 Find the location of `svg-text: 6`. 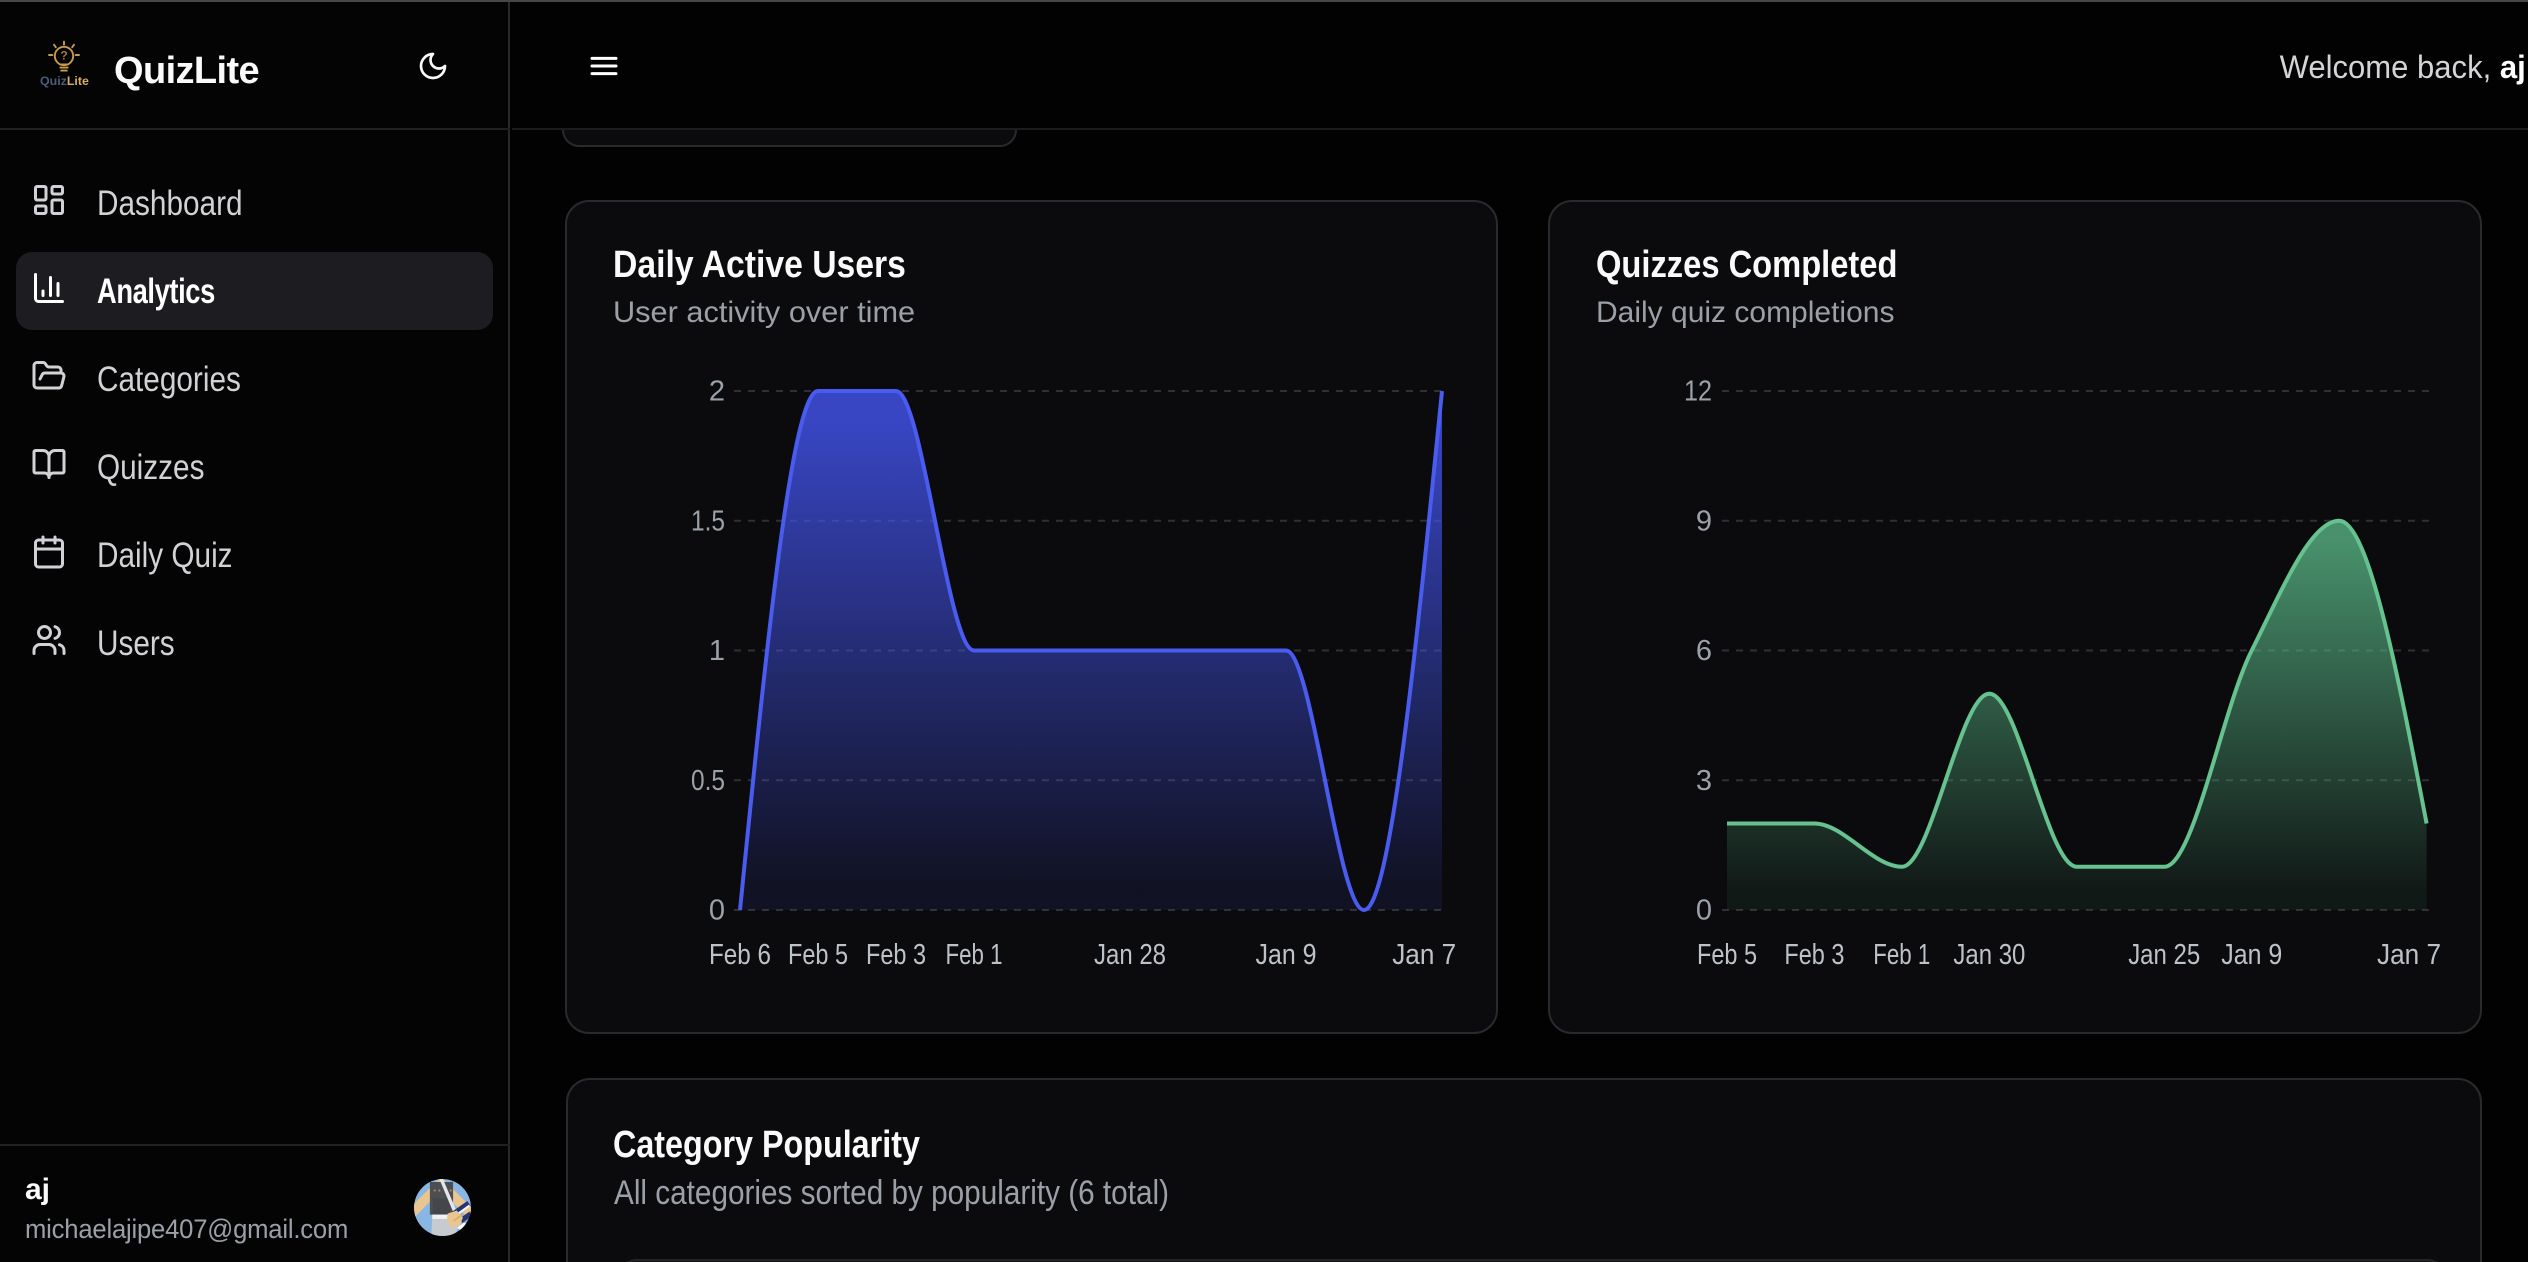

svg-text: 6 is located at coordinates (1704, 651).